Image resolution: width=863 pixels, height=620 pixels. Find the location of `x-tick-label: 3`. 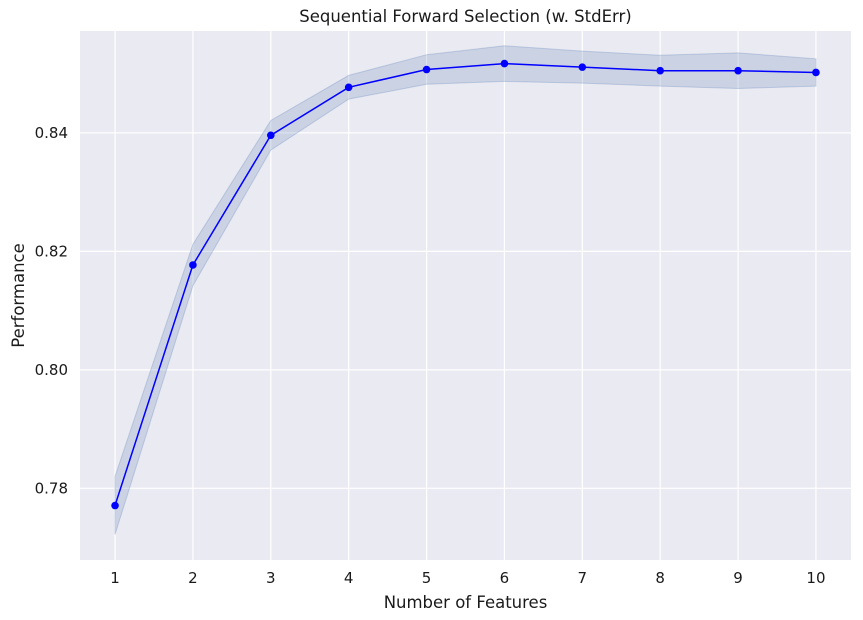

x-tick-label: 3 is located at coordinates (271, 578).